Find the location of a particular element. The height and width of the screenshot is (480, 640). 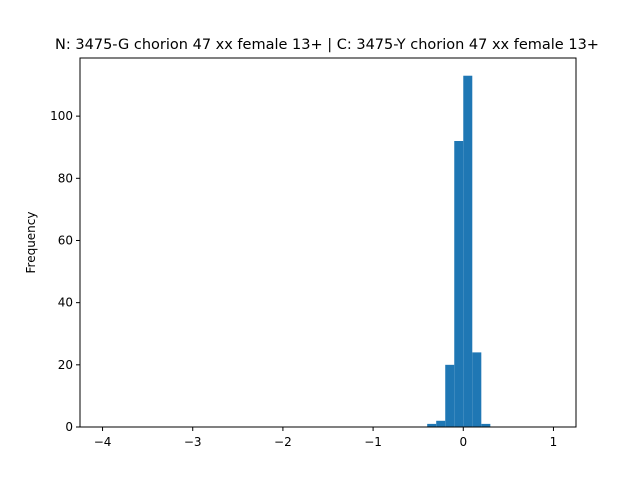

y-axis-label: Frequency is located at coordinates (31, 243).